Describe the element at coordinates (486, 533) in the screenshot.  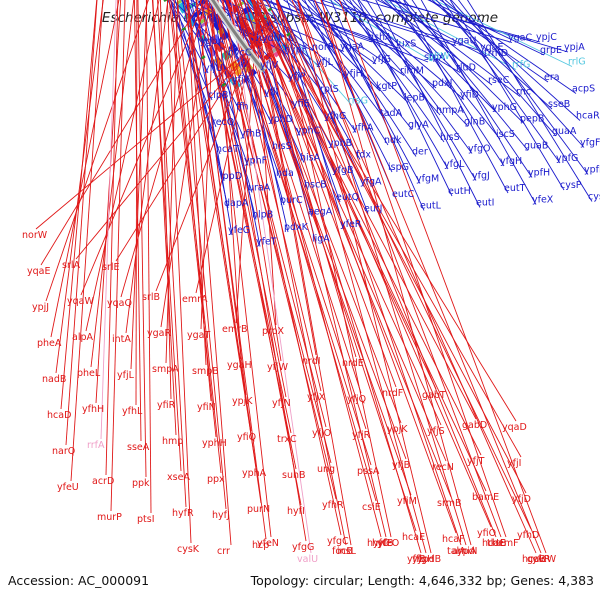
I see `reverse-gene-label: yfiO` at that location.